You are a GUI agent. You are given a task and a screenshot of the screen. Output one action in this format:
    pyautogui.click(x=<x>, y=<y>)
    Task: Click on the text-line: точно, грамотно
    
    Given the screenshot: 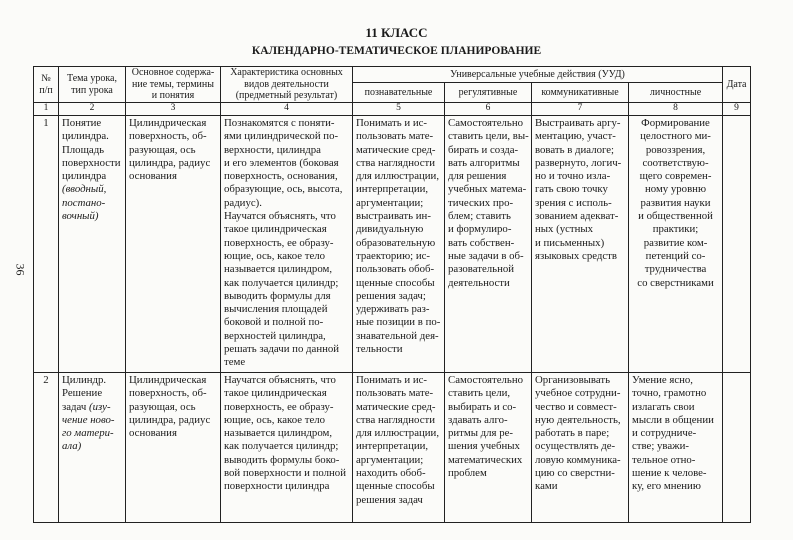 What is the action you would take?
    pyautogui.click(x=669, y=393)
    